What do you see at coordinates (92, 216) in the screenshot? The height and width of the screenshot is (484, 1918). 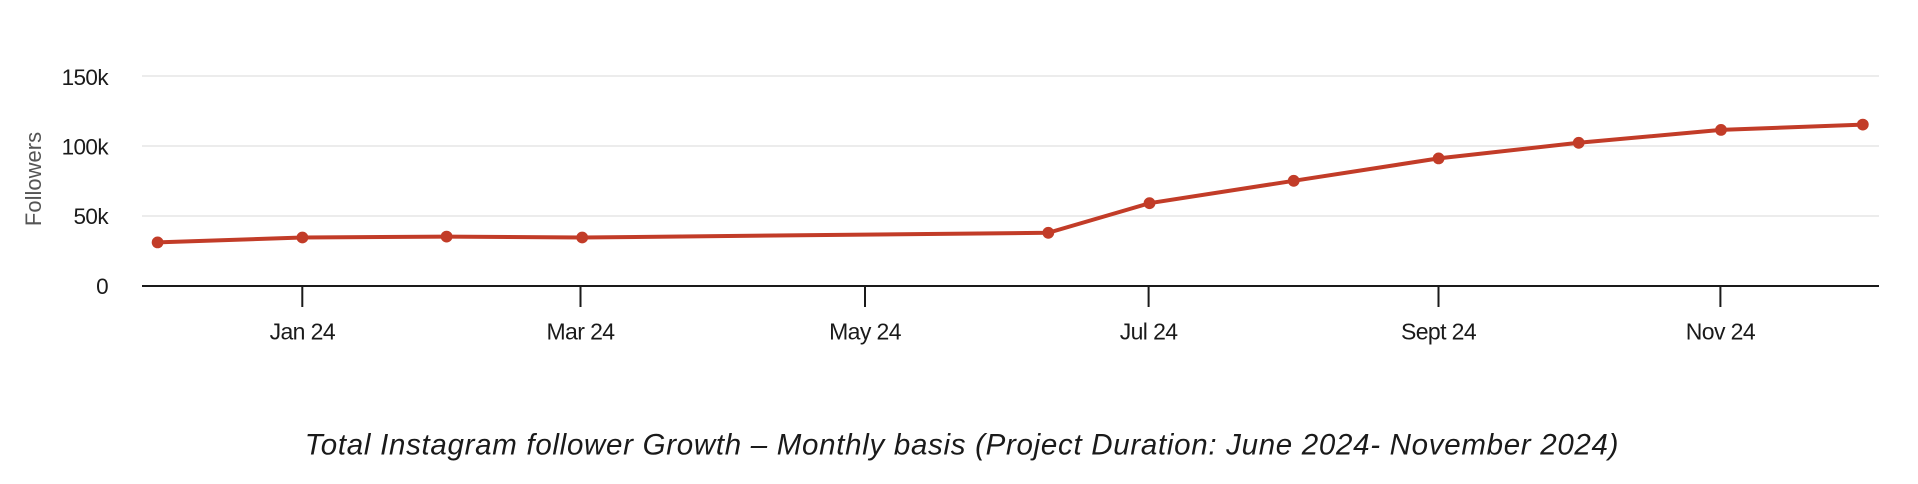 I see `svg-text: 50k` at bounding box center [92, 216].